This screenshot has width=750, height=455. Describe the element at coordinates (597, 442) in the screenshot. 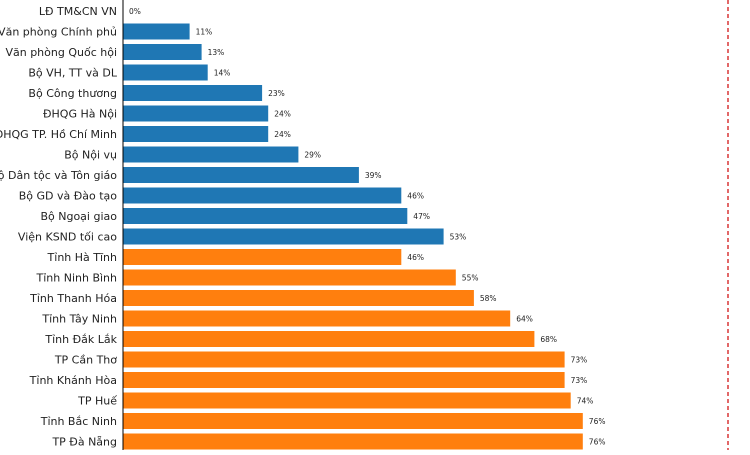

I see `value-label-21: 76%` at that location.